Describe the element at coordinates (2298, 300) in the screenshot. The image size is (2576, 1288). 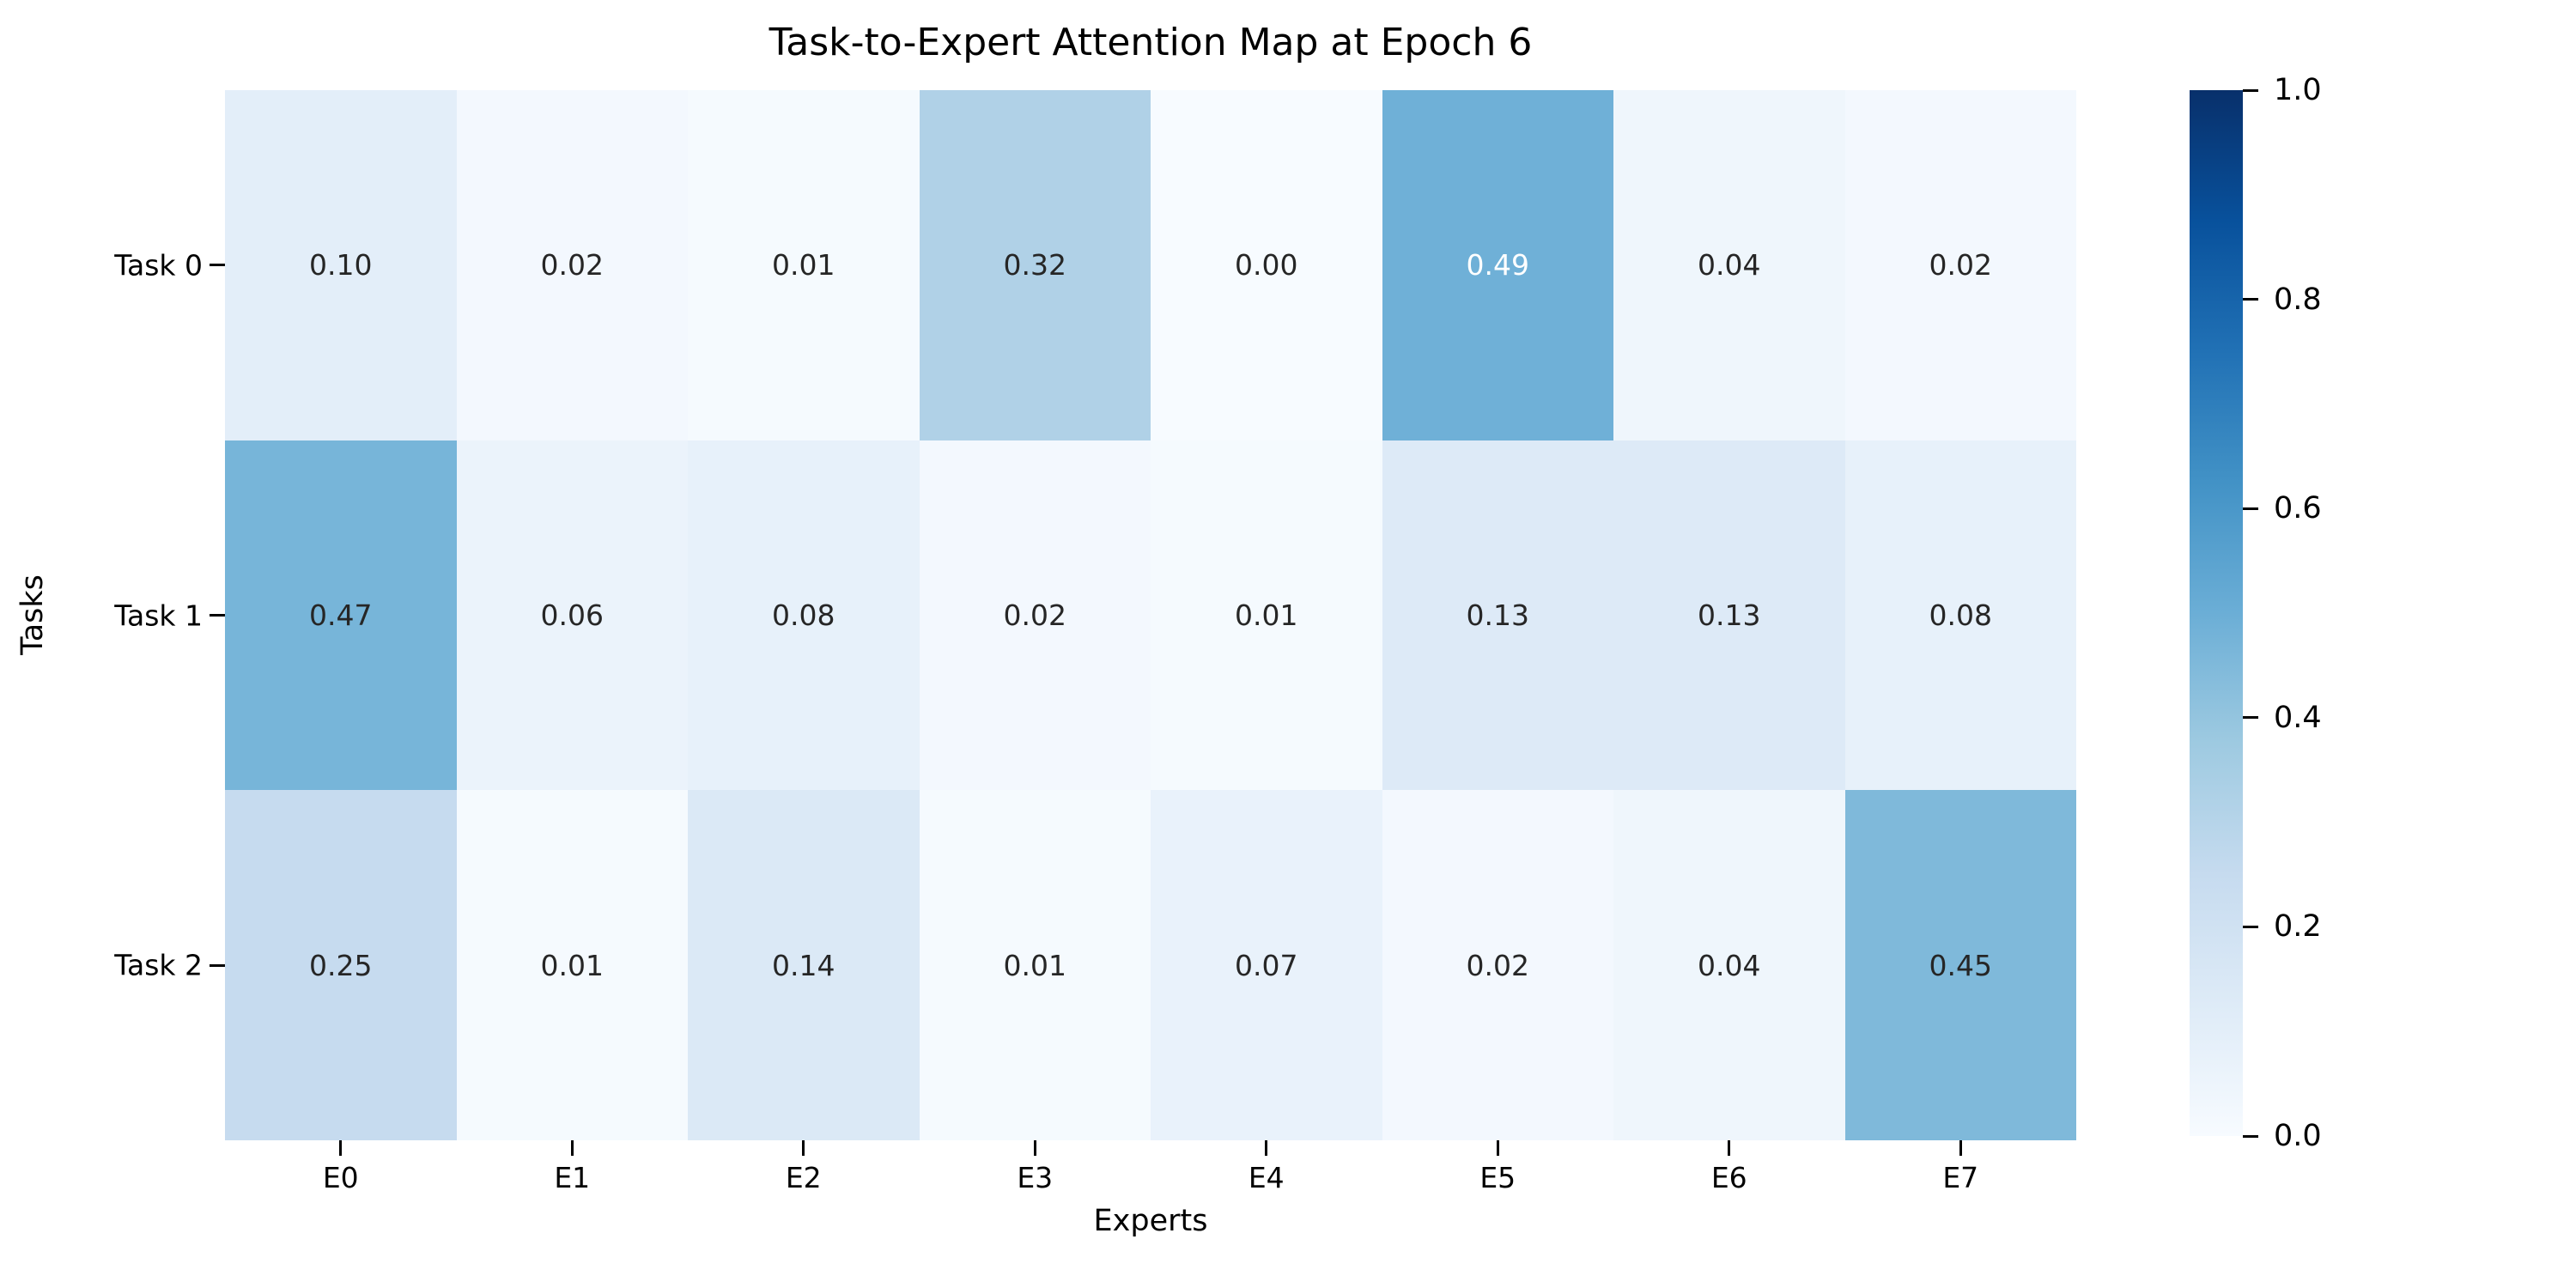
I see `colorbar-tick-label: 0.8` at that location.